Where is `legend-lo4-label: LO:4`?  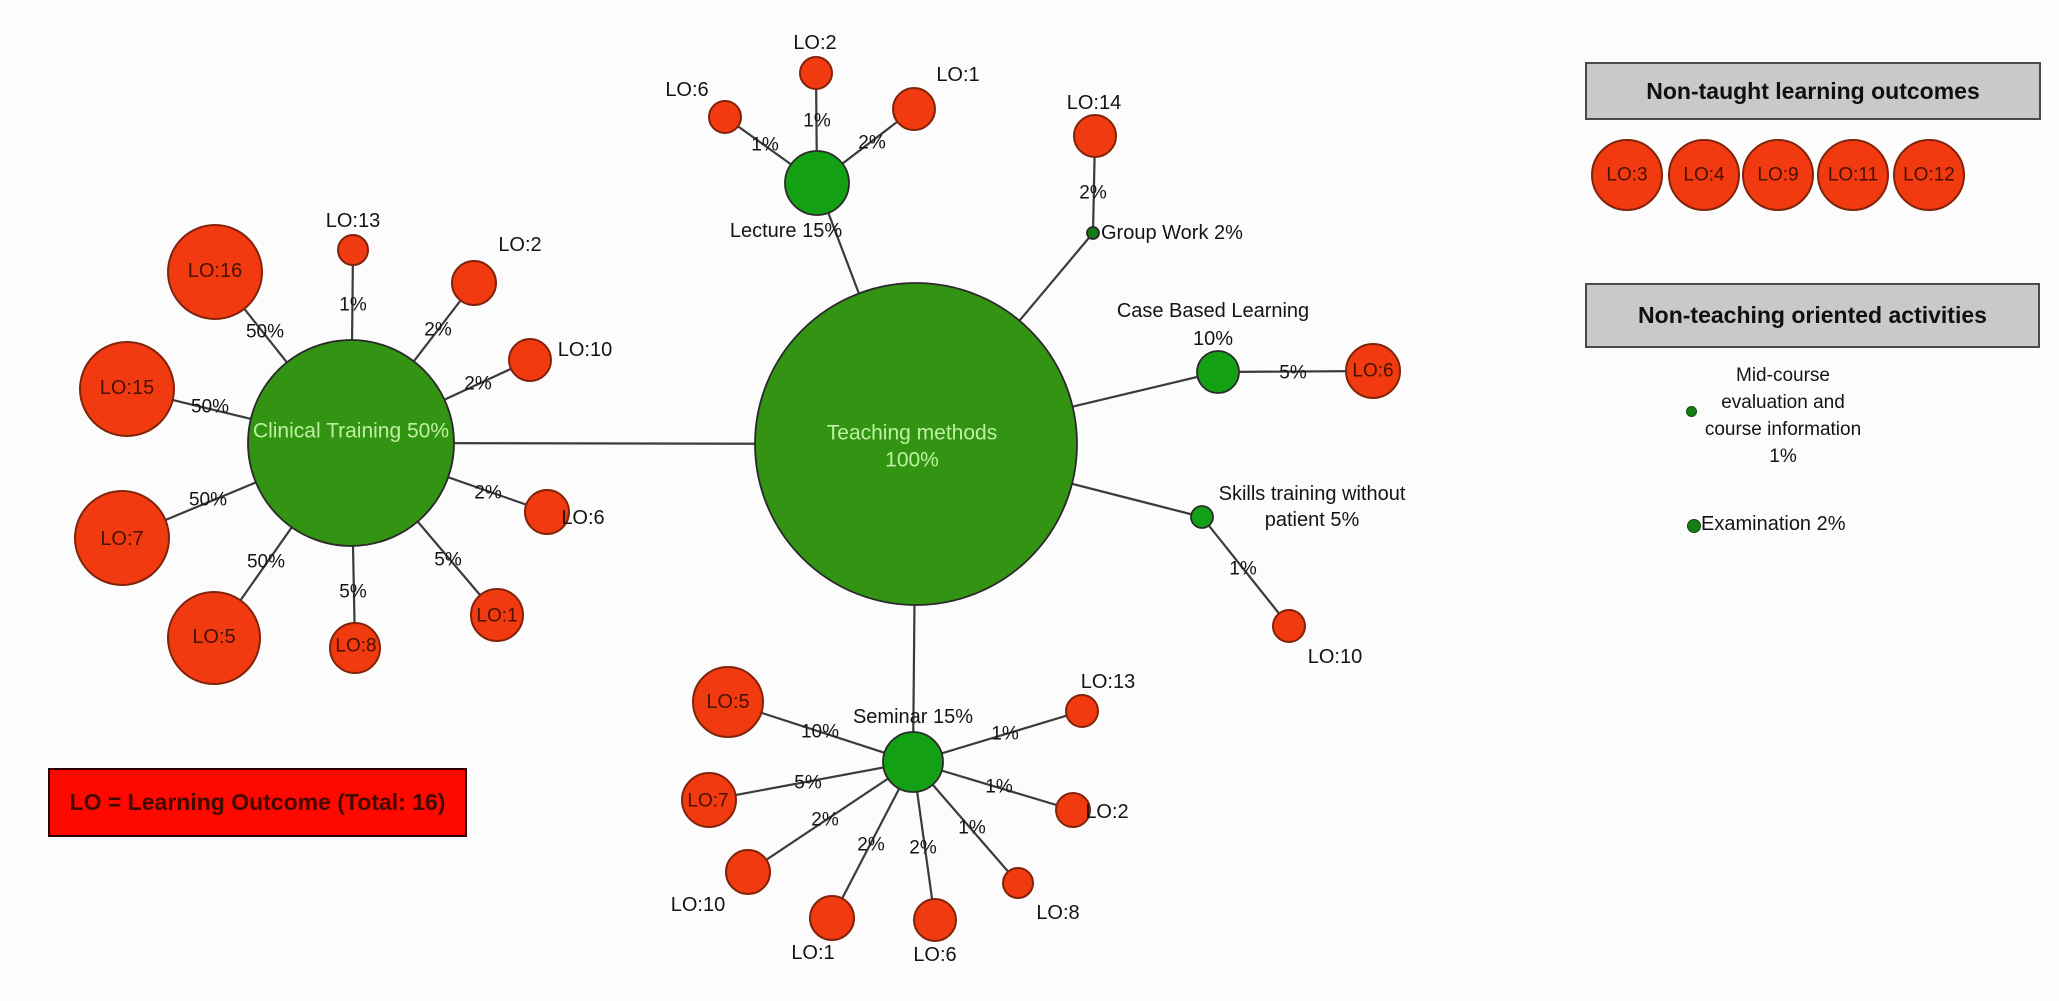 legend-lo4-label: LO:4 is located at coordinates (1704, 175).